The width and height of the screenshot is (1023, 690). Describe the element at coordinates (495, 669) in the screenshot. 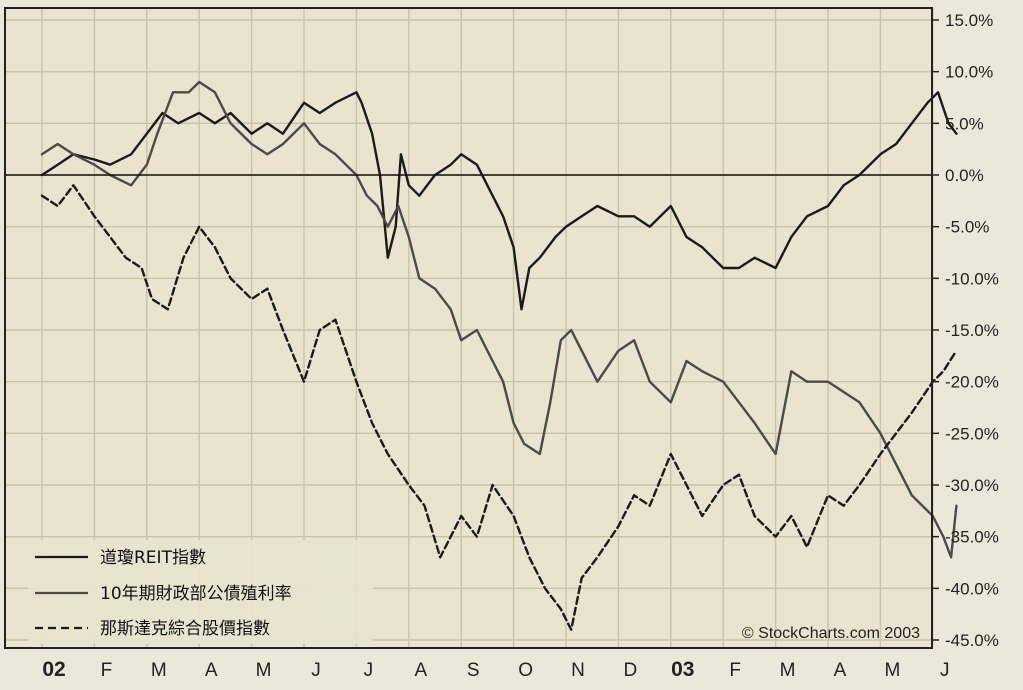

I see `x-axis: 02 F M A M J J A S O N D 03 F M A M J` at that location.